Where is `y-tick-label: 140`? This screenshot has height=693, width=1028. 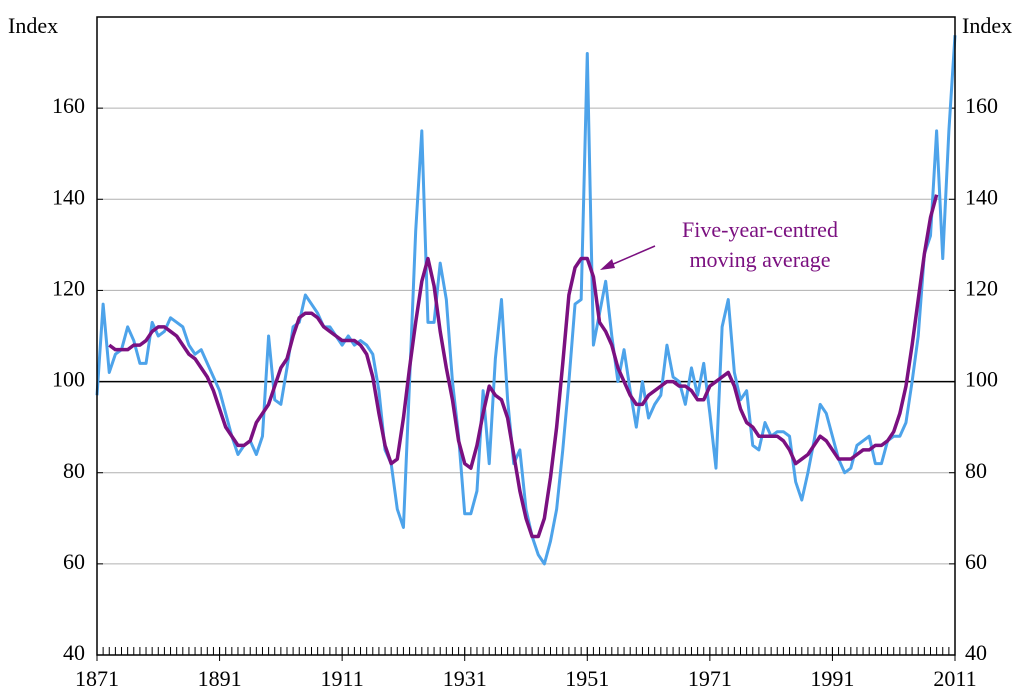
y-tick-label: 140 is located at coordinates (68, 196).